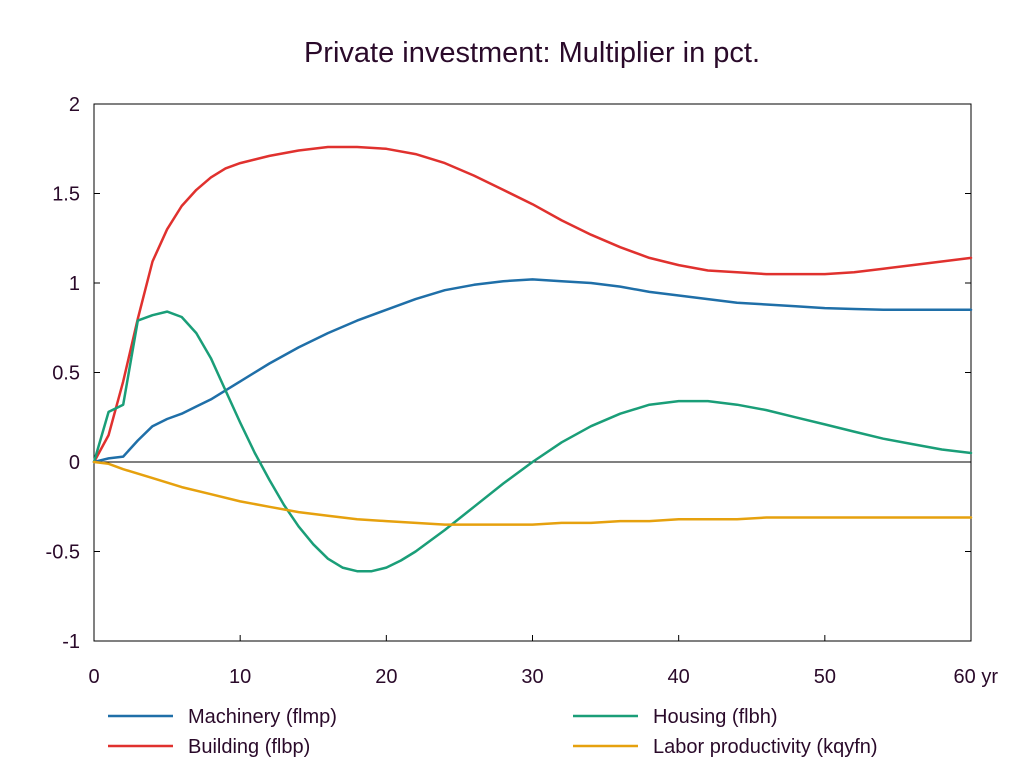  What do you see at coordinates (74, 284) in the screenshot?
I see `y-tick-label: 1` at bounding box center [74, 284].